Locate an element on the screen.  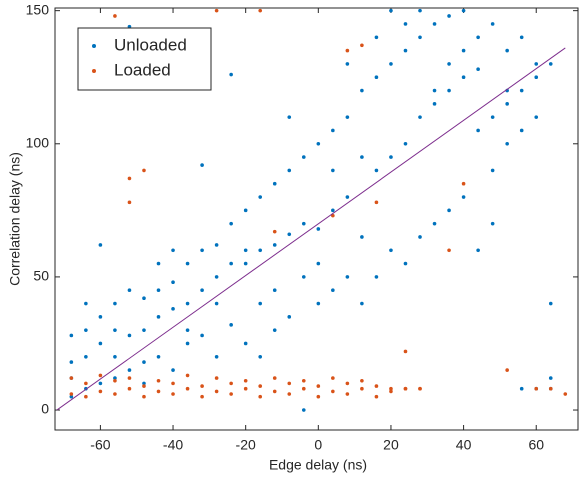
x-tick-label: -60 is located at coordinates (100, 445).